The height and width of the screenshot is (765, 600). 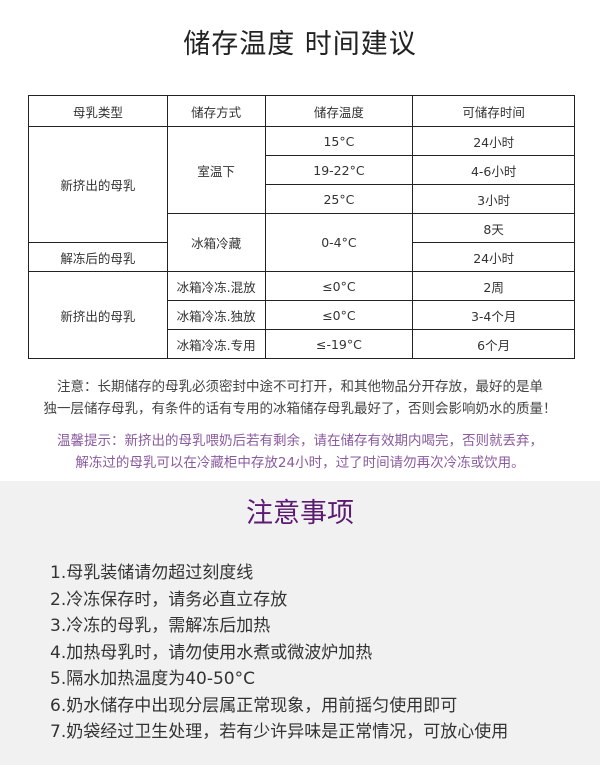 I want to click on tip-line: 温馨提示：新挤出的母乳喂奶后若有剩余，请在储存有效期内喝完，否则就丢弃，, so click(x=300, y=441).